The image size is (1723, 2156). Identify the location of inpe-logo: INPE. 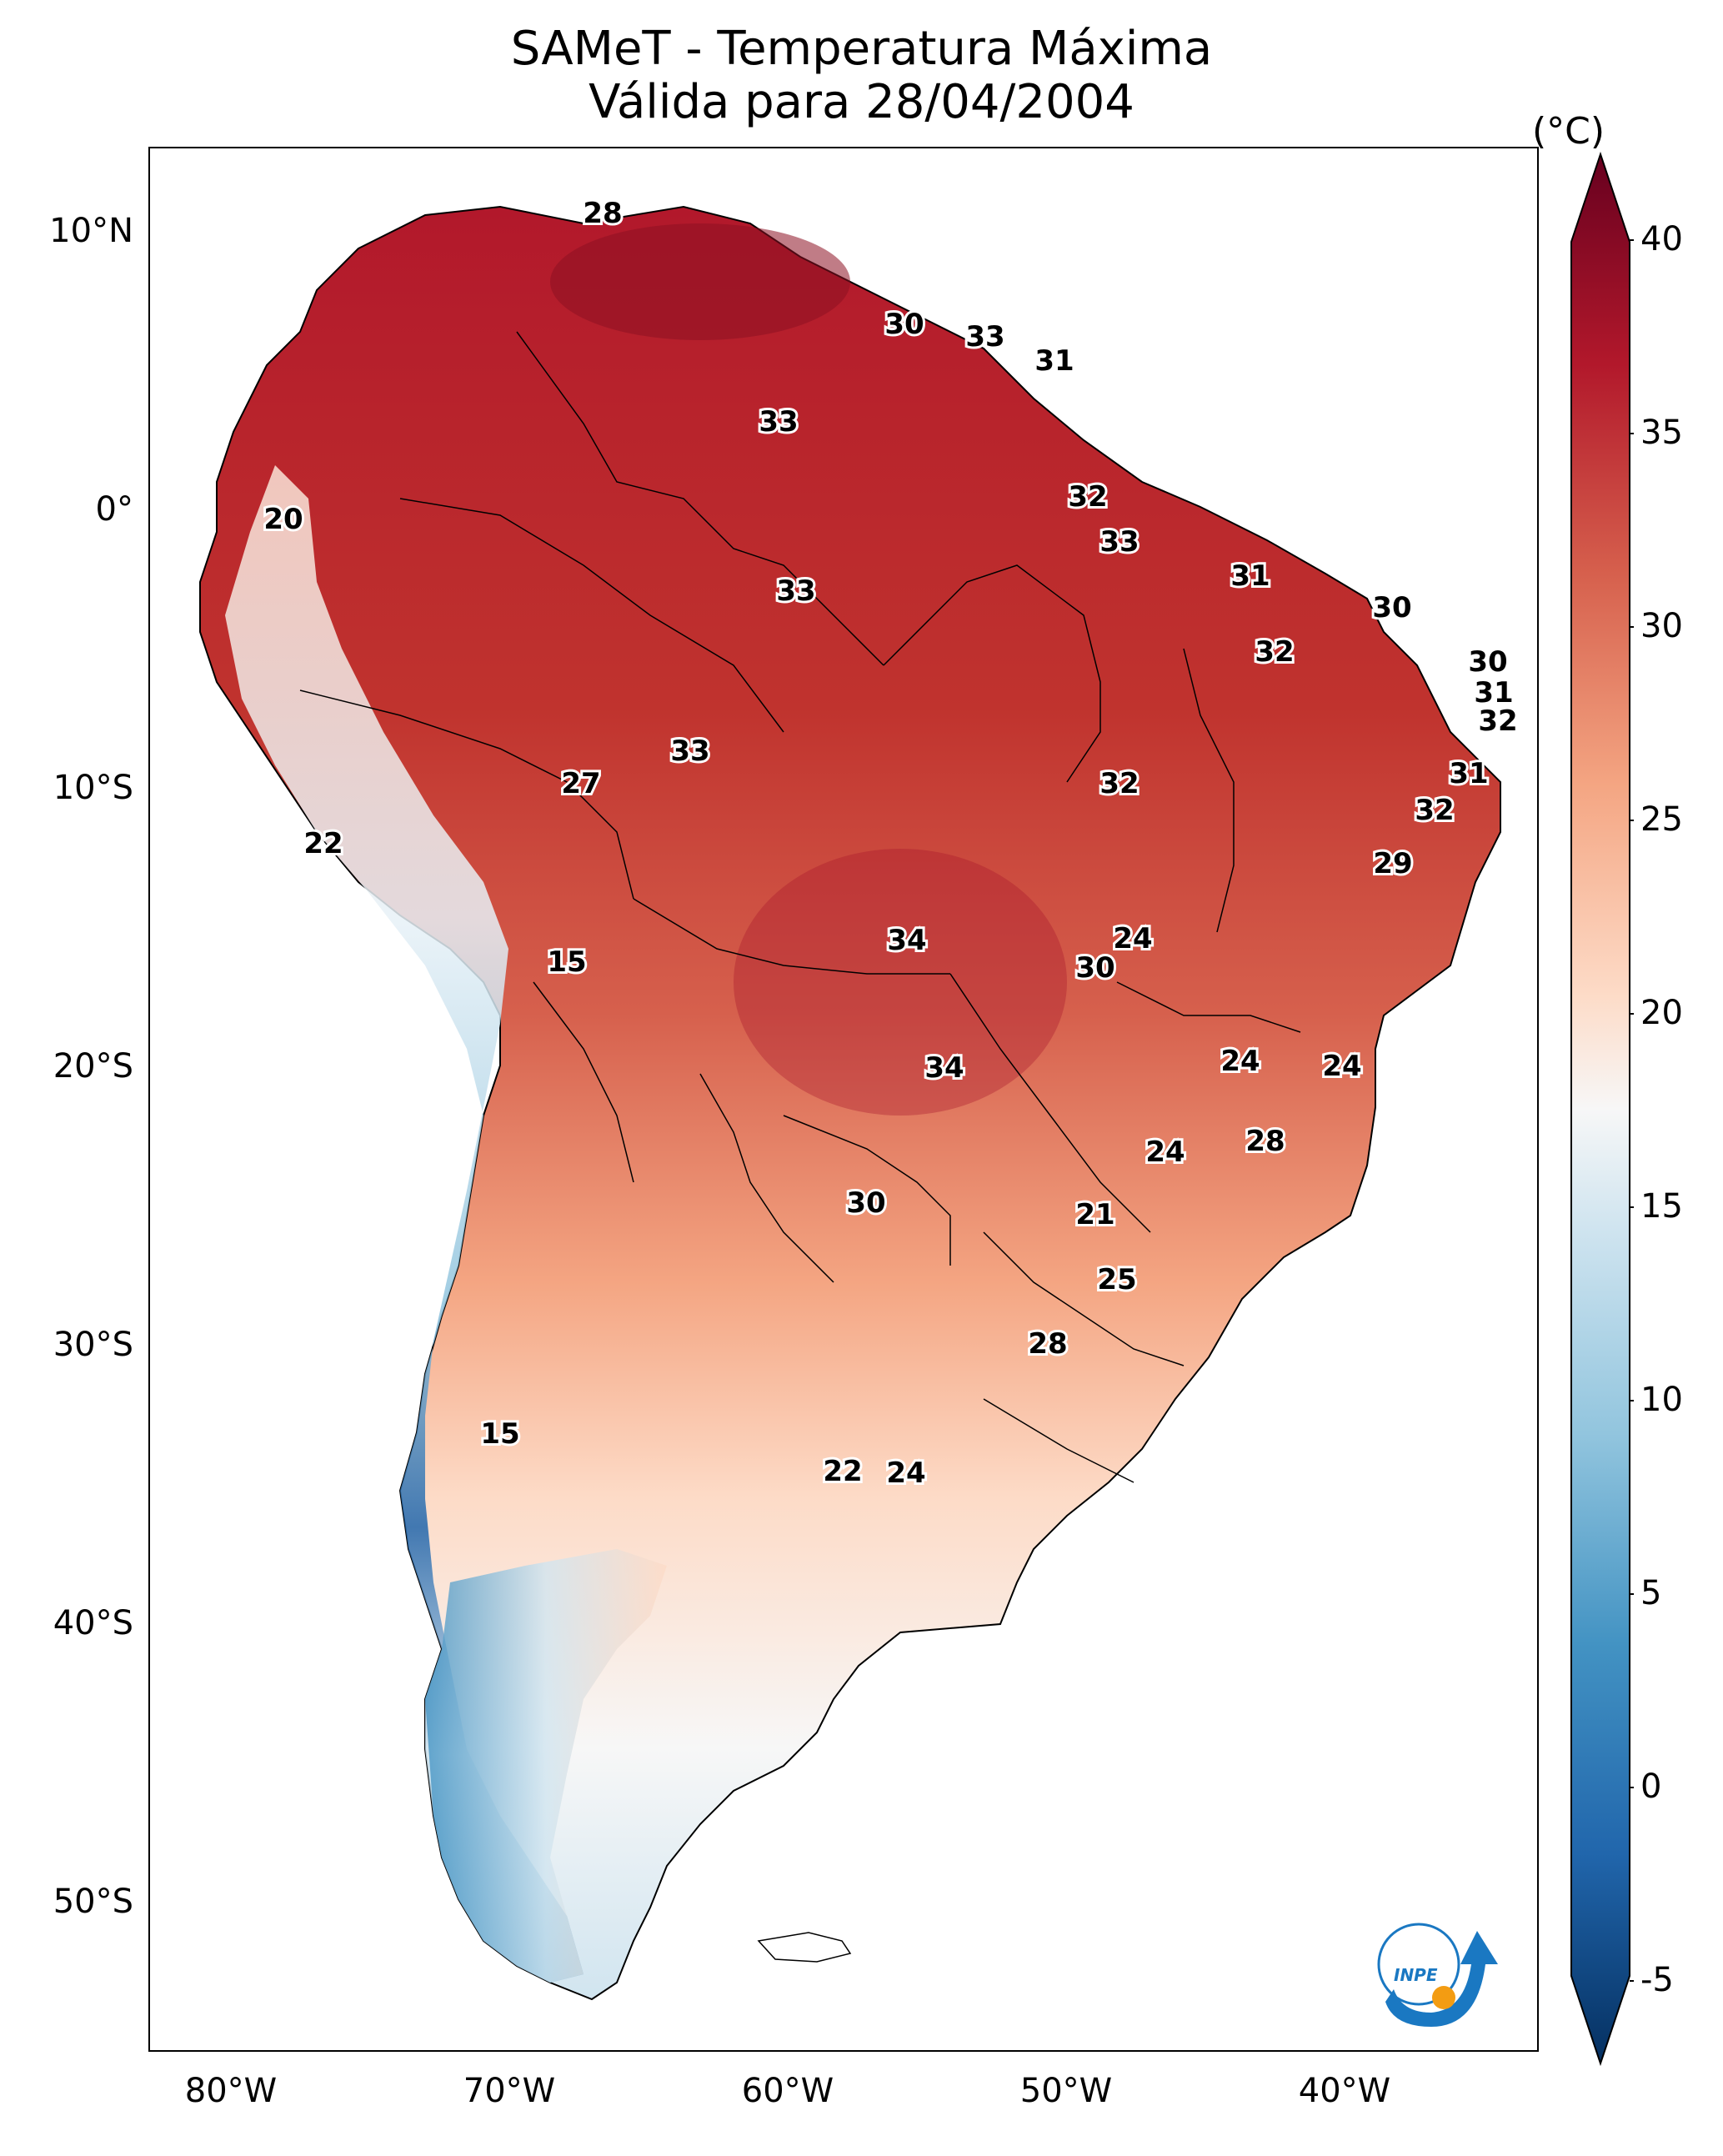
(1437, 1975).